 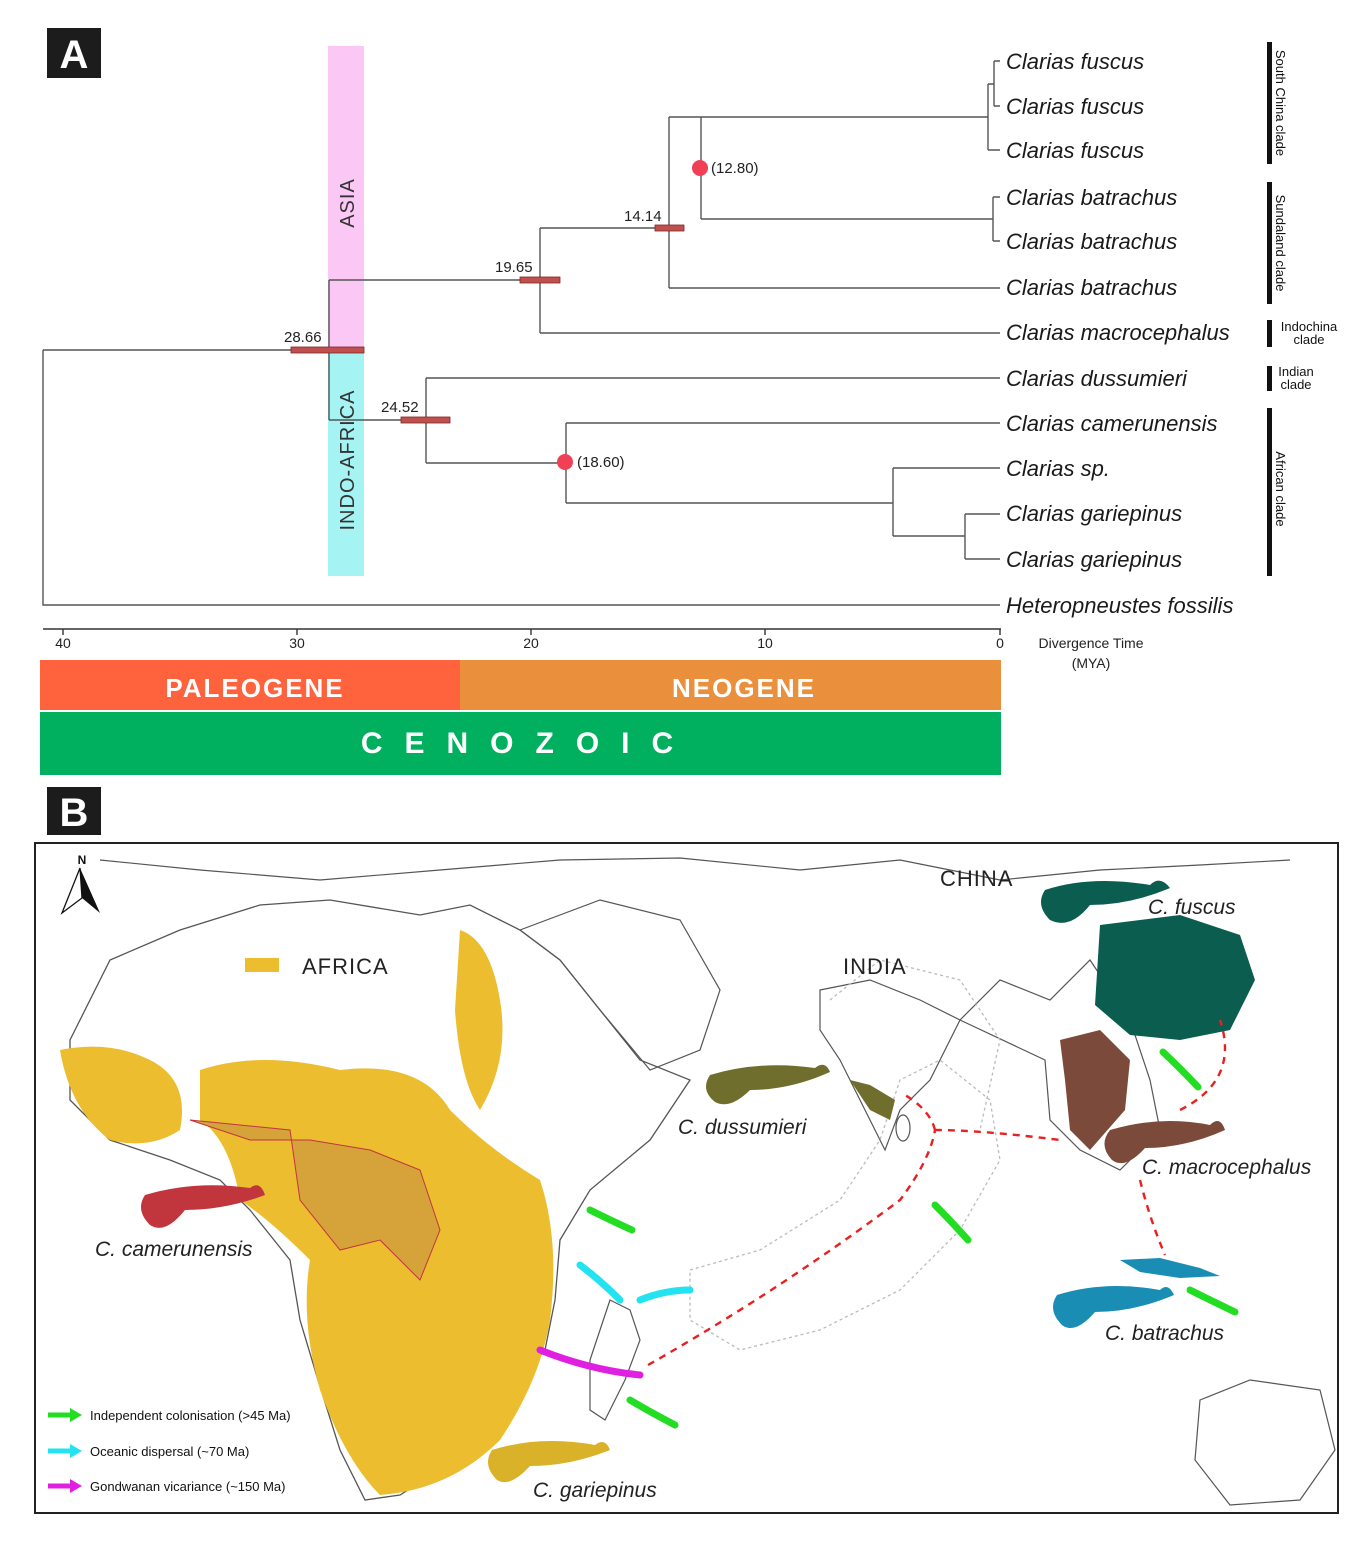 What do you see at coordinates (1180, 1069) in the screenshot?
I see `green-arrow-indochina` at bounding box center [1180, 1069].